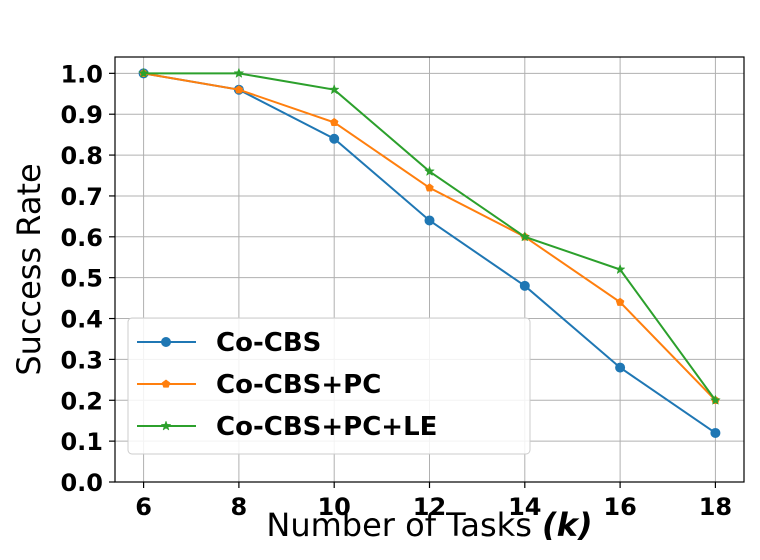 This screenshot has height=560, width=760. What do you see at coordinates (81, 238) in the screenshot?
I see `y-tick-label: 0.6` at bounding box center [81, 238].